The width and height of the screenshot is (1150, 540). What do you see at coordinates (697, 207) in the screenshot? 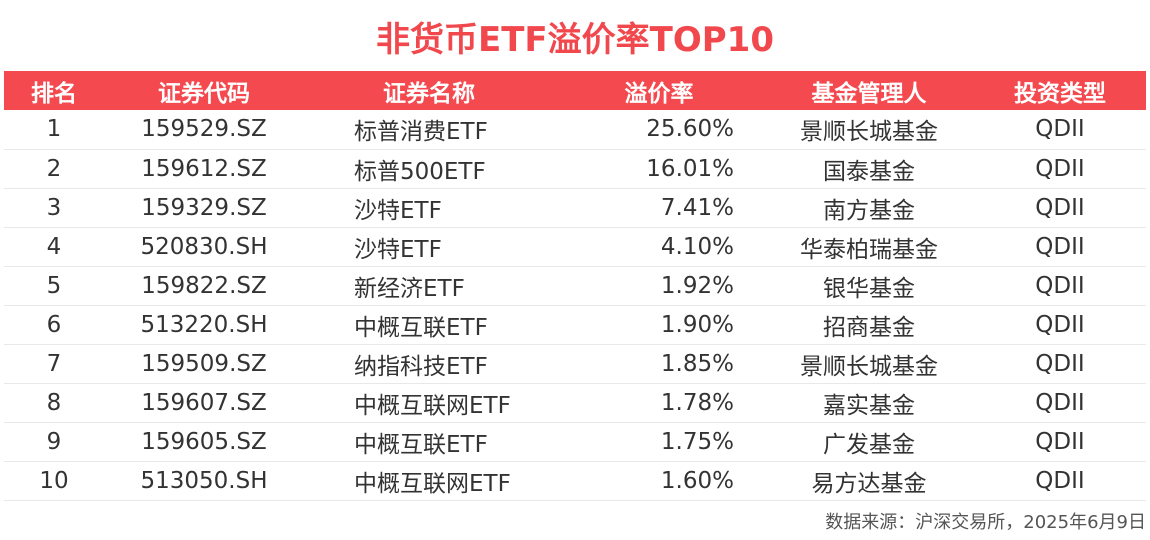
I see `cell-premium: 7.41%` at bounding box center [697, 207].